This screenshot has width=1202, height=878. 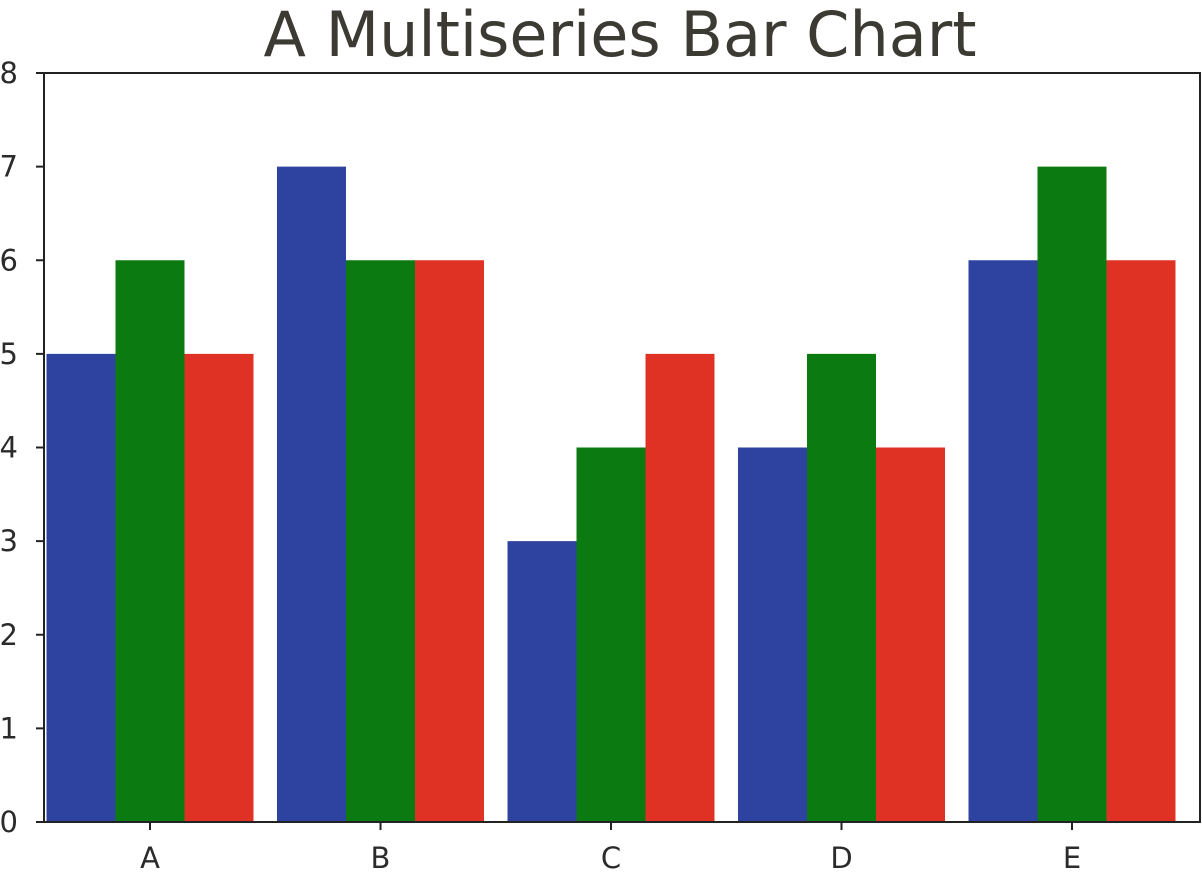 What do you see at coordinates (9, 541) in the screenshot?
I see `y-tick-label: 3` at bounding box center [9, 541].